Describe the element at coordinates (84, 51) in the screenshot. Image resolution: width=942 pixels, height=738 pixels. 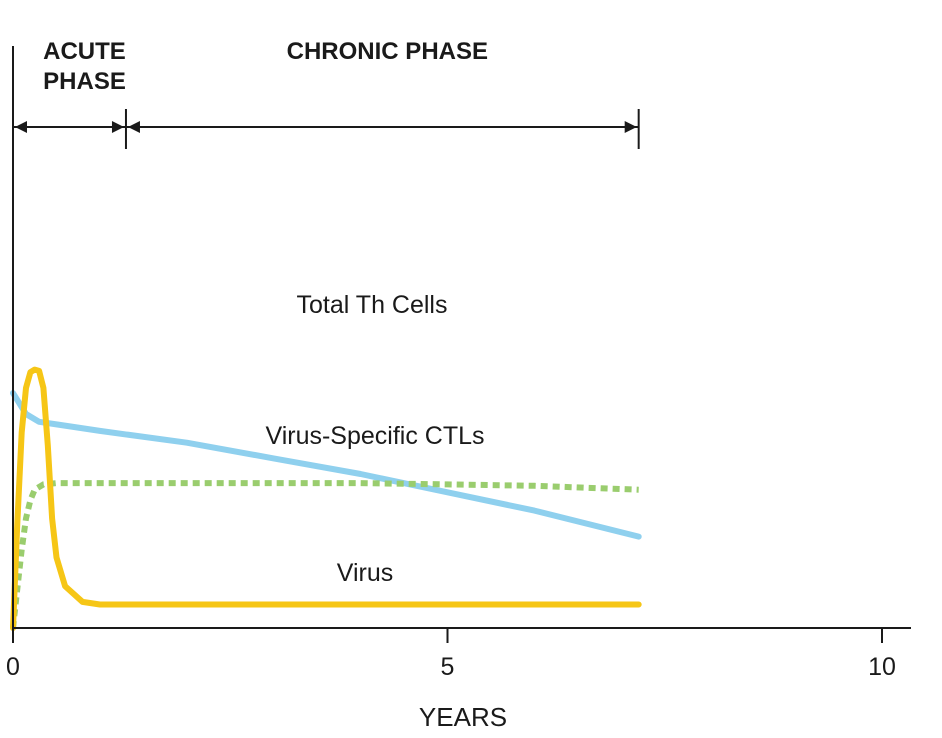
I see `phase-label-0-line-0: ACUTE` at that location.